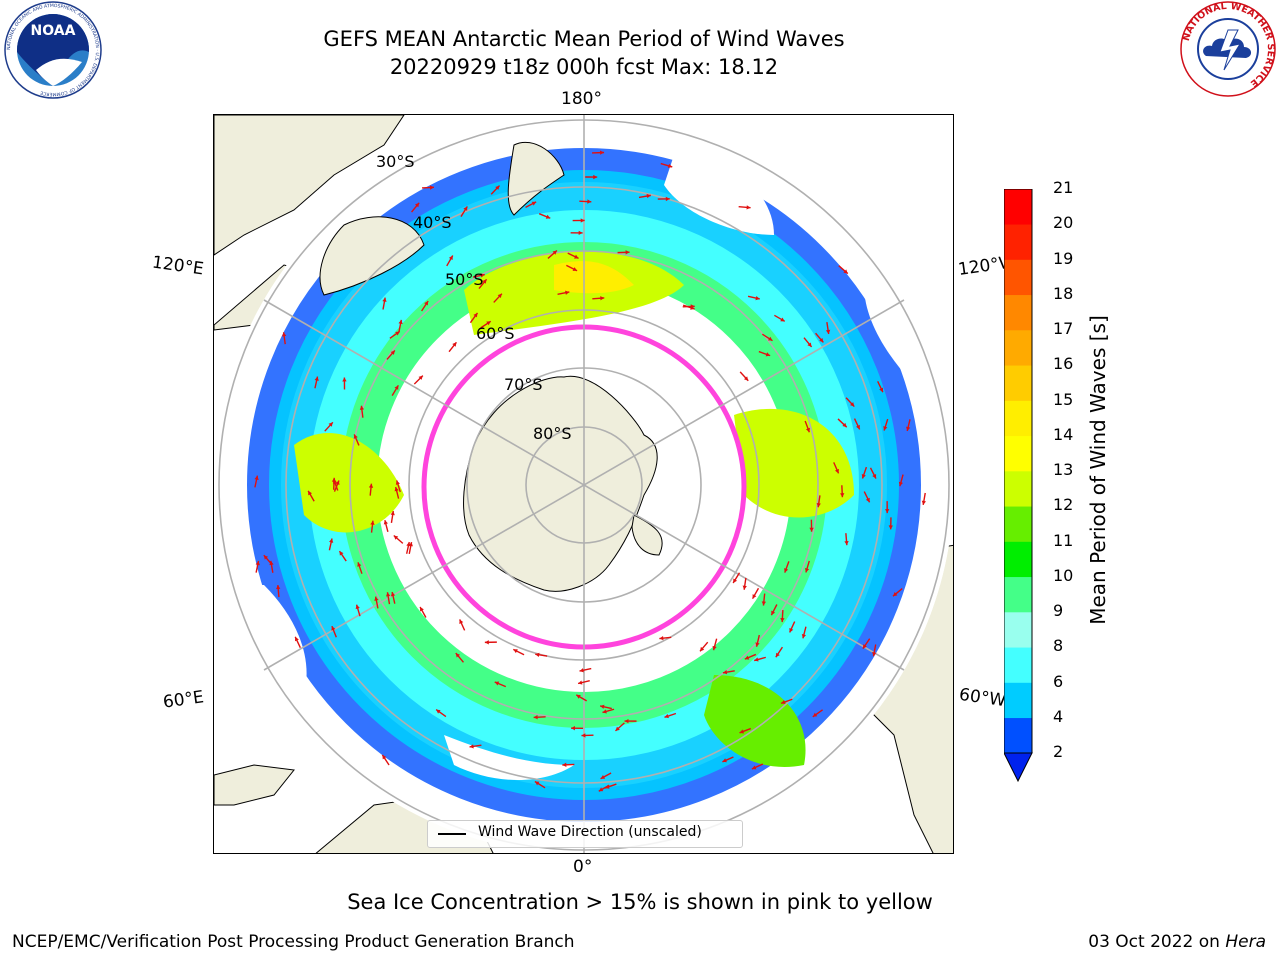  What do you see at coordinates (1245, 942) in the screenshot?
I see `footer-host: Hera` at bounding box center [1245, 942].